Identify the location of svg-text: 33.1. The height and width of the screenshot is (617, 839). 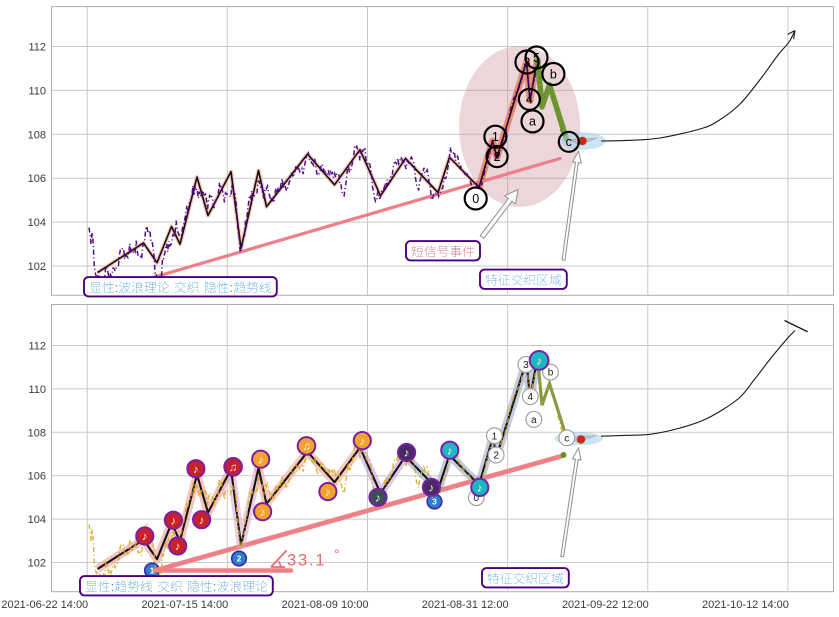
(306, 561).